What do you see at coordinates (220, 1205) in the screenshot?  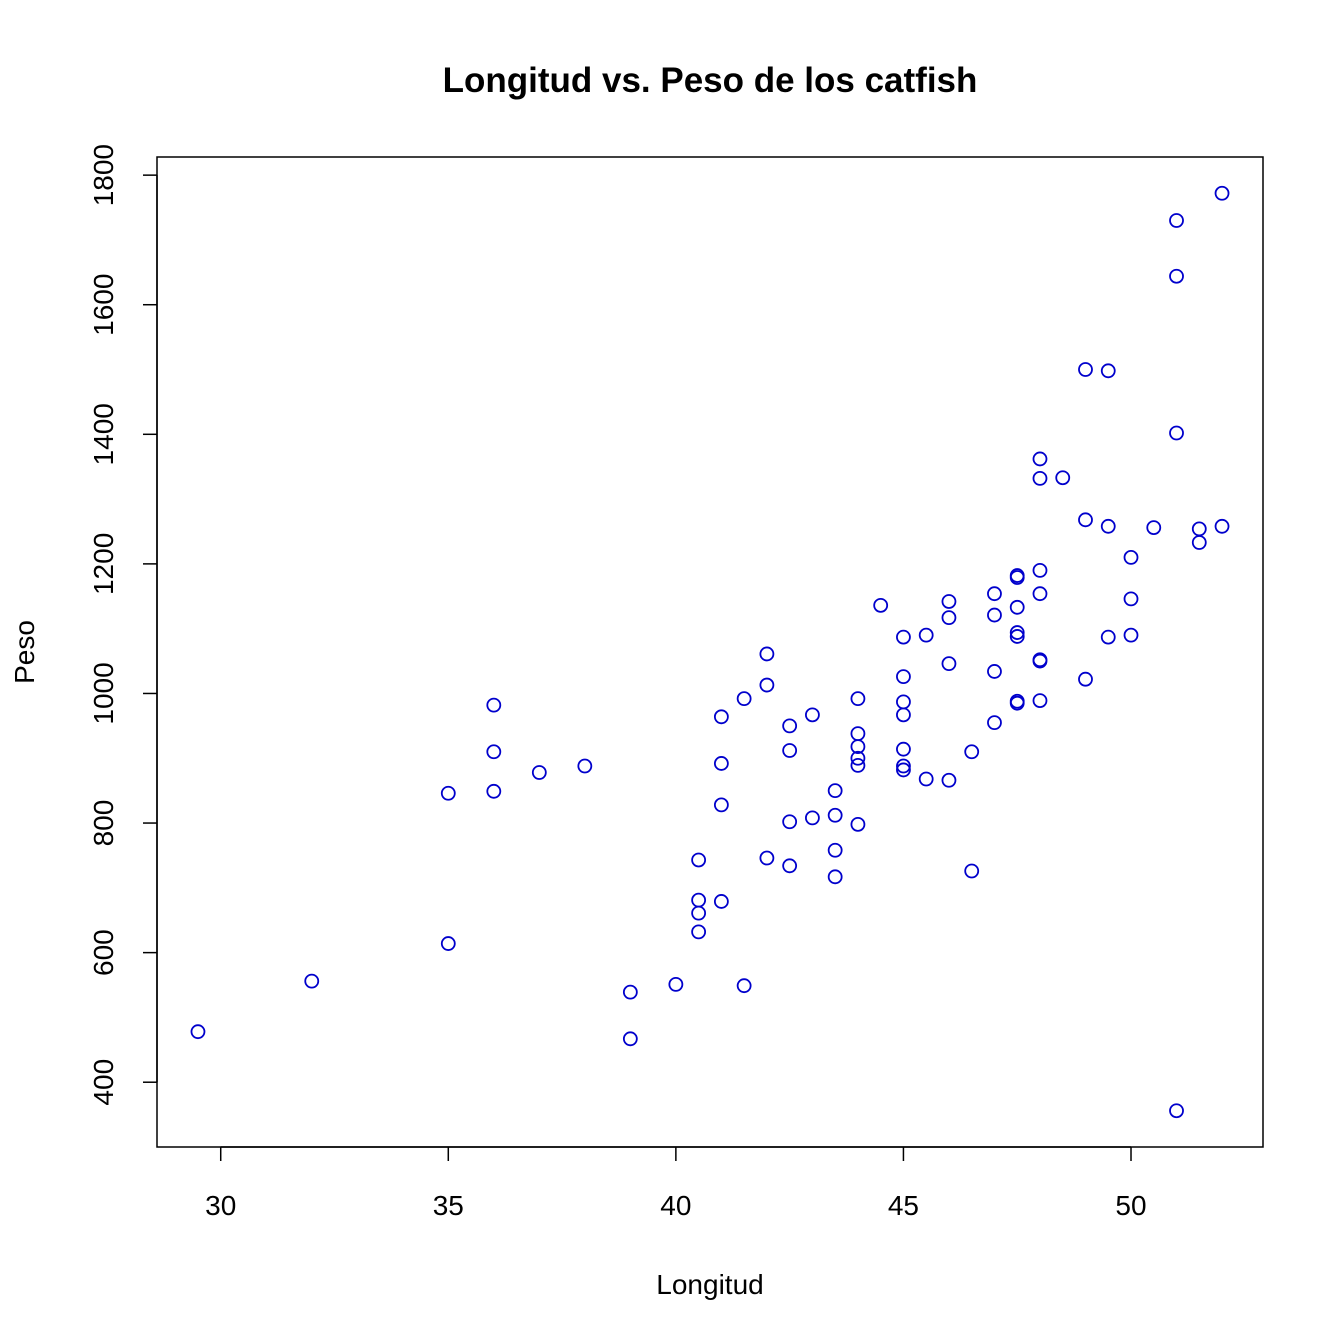 I see `x-tick-label: 30` at bounding box center [220, 1205].